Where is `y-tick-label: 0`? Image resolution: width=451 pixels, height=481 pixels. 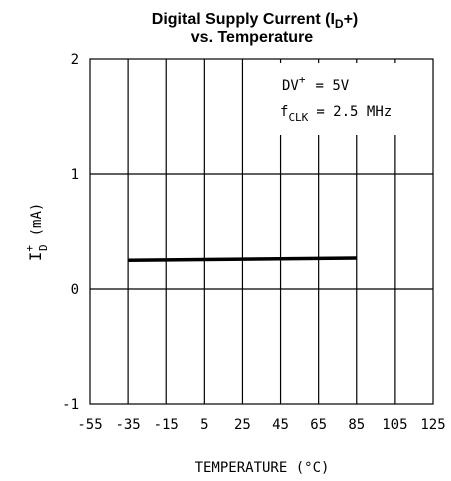 y-tick-label: 0 is located at coordinates (75, 290).